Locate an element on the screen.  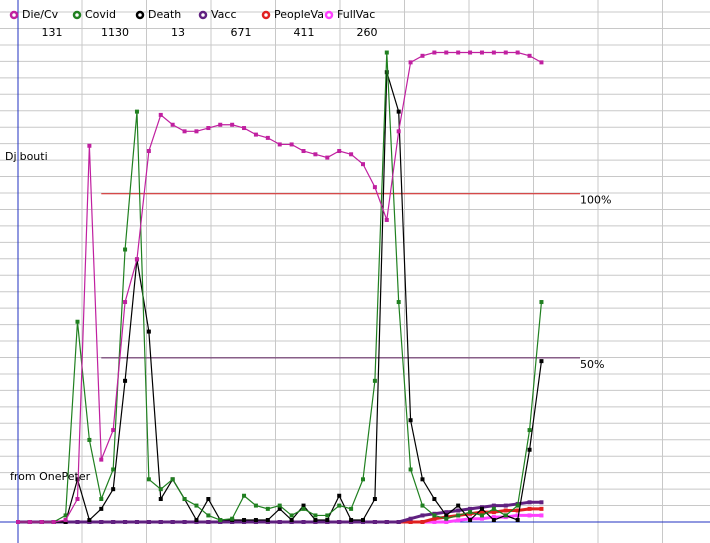
reference-label: 100% is located at coordinates (595, 200).